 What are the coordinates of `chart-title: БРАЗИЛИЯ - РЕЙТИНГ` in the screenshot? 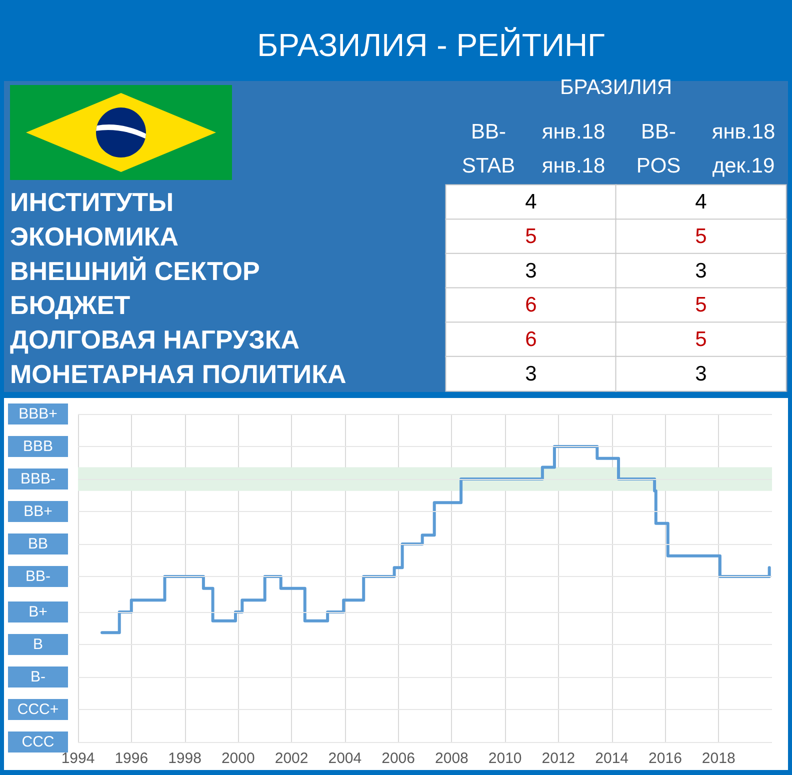 It's located at (431, 45).